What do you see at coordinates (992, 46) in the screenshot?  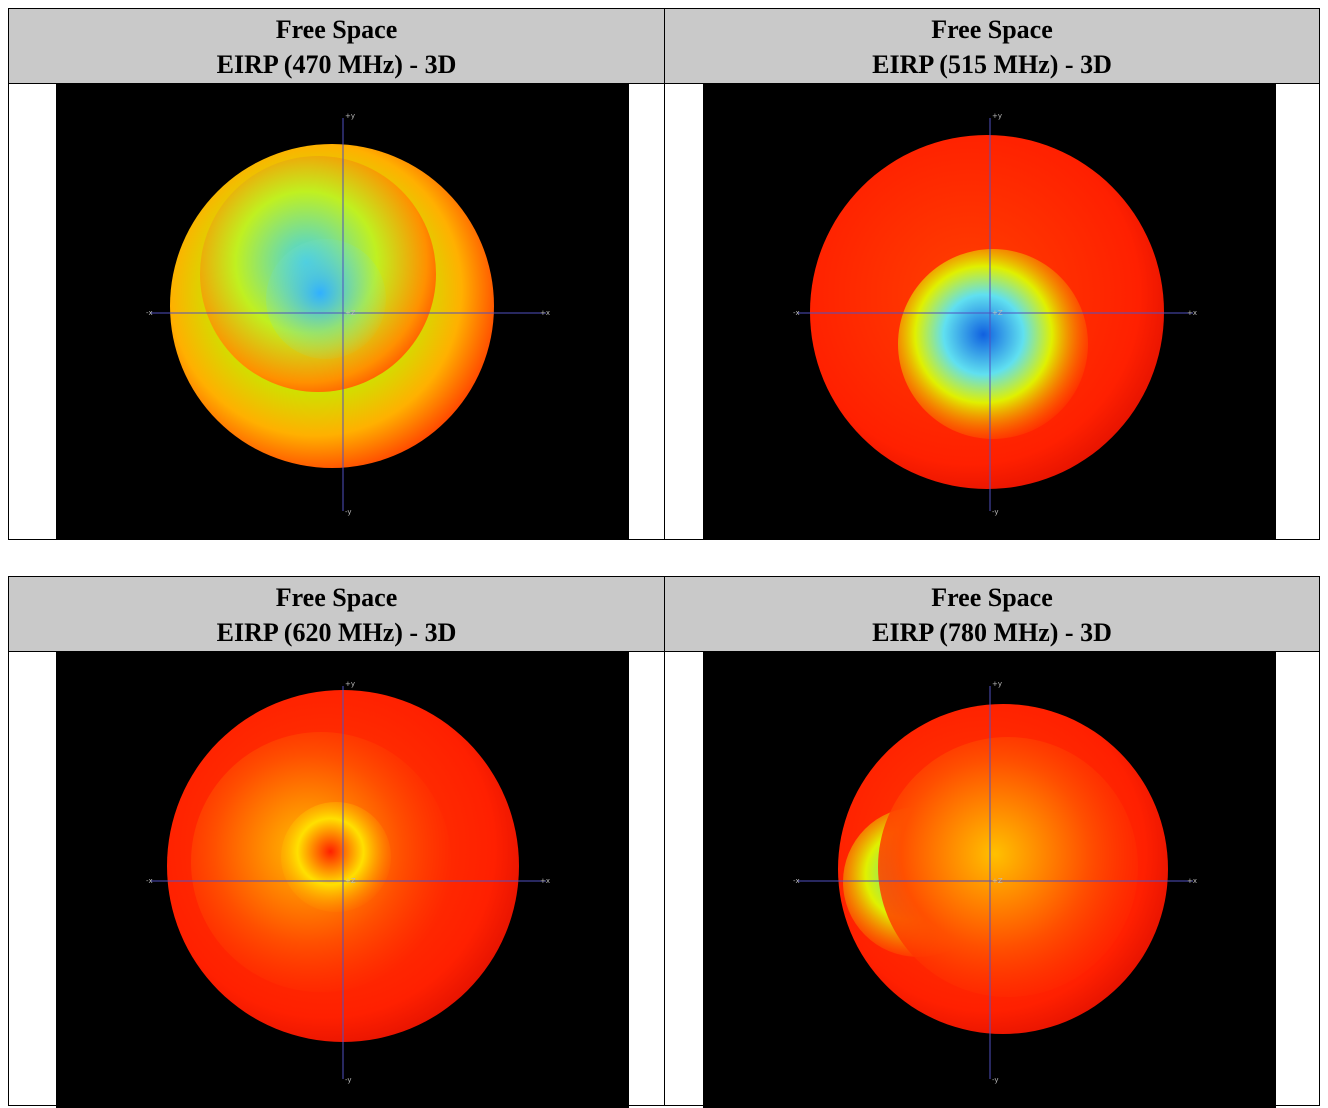 I see `cell-header: Free Space EIRP (515 MHz) - 3D` at bounding box center [992, 46].